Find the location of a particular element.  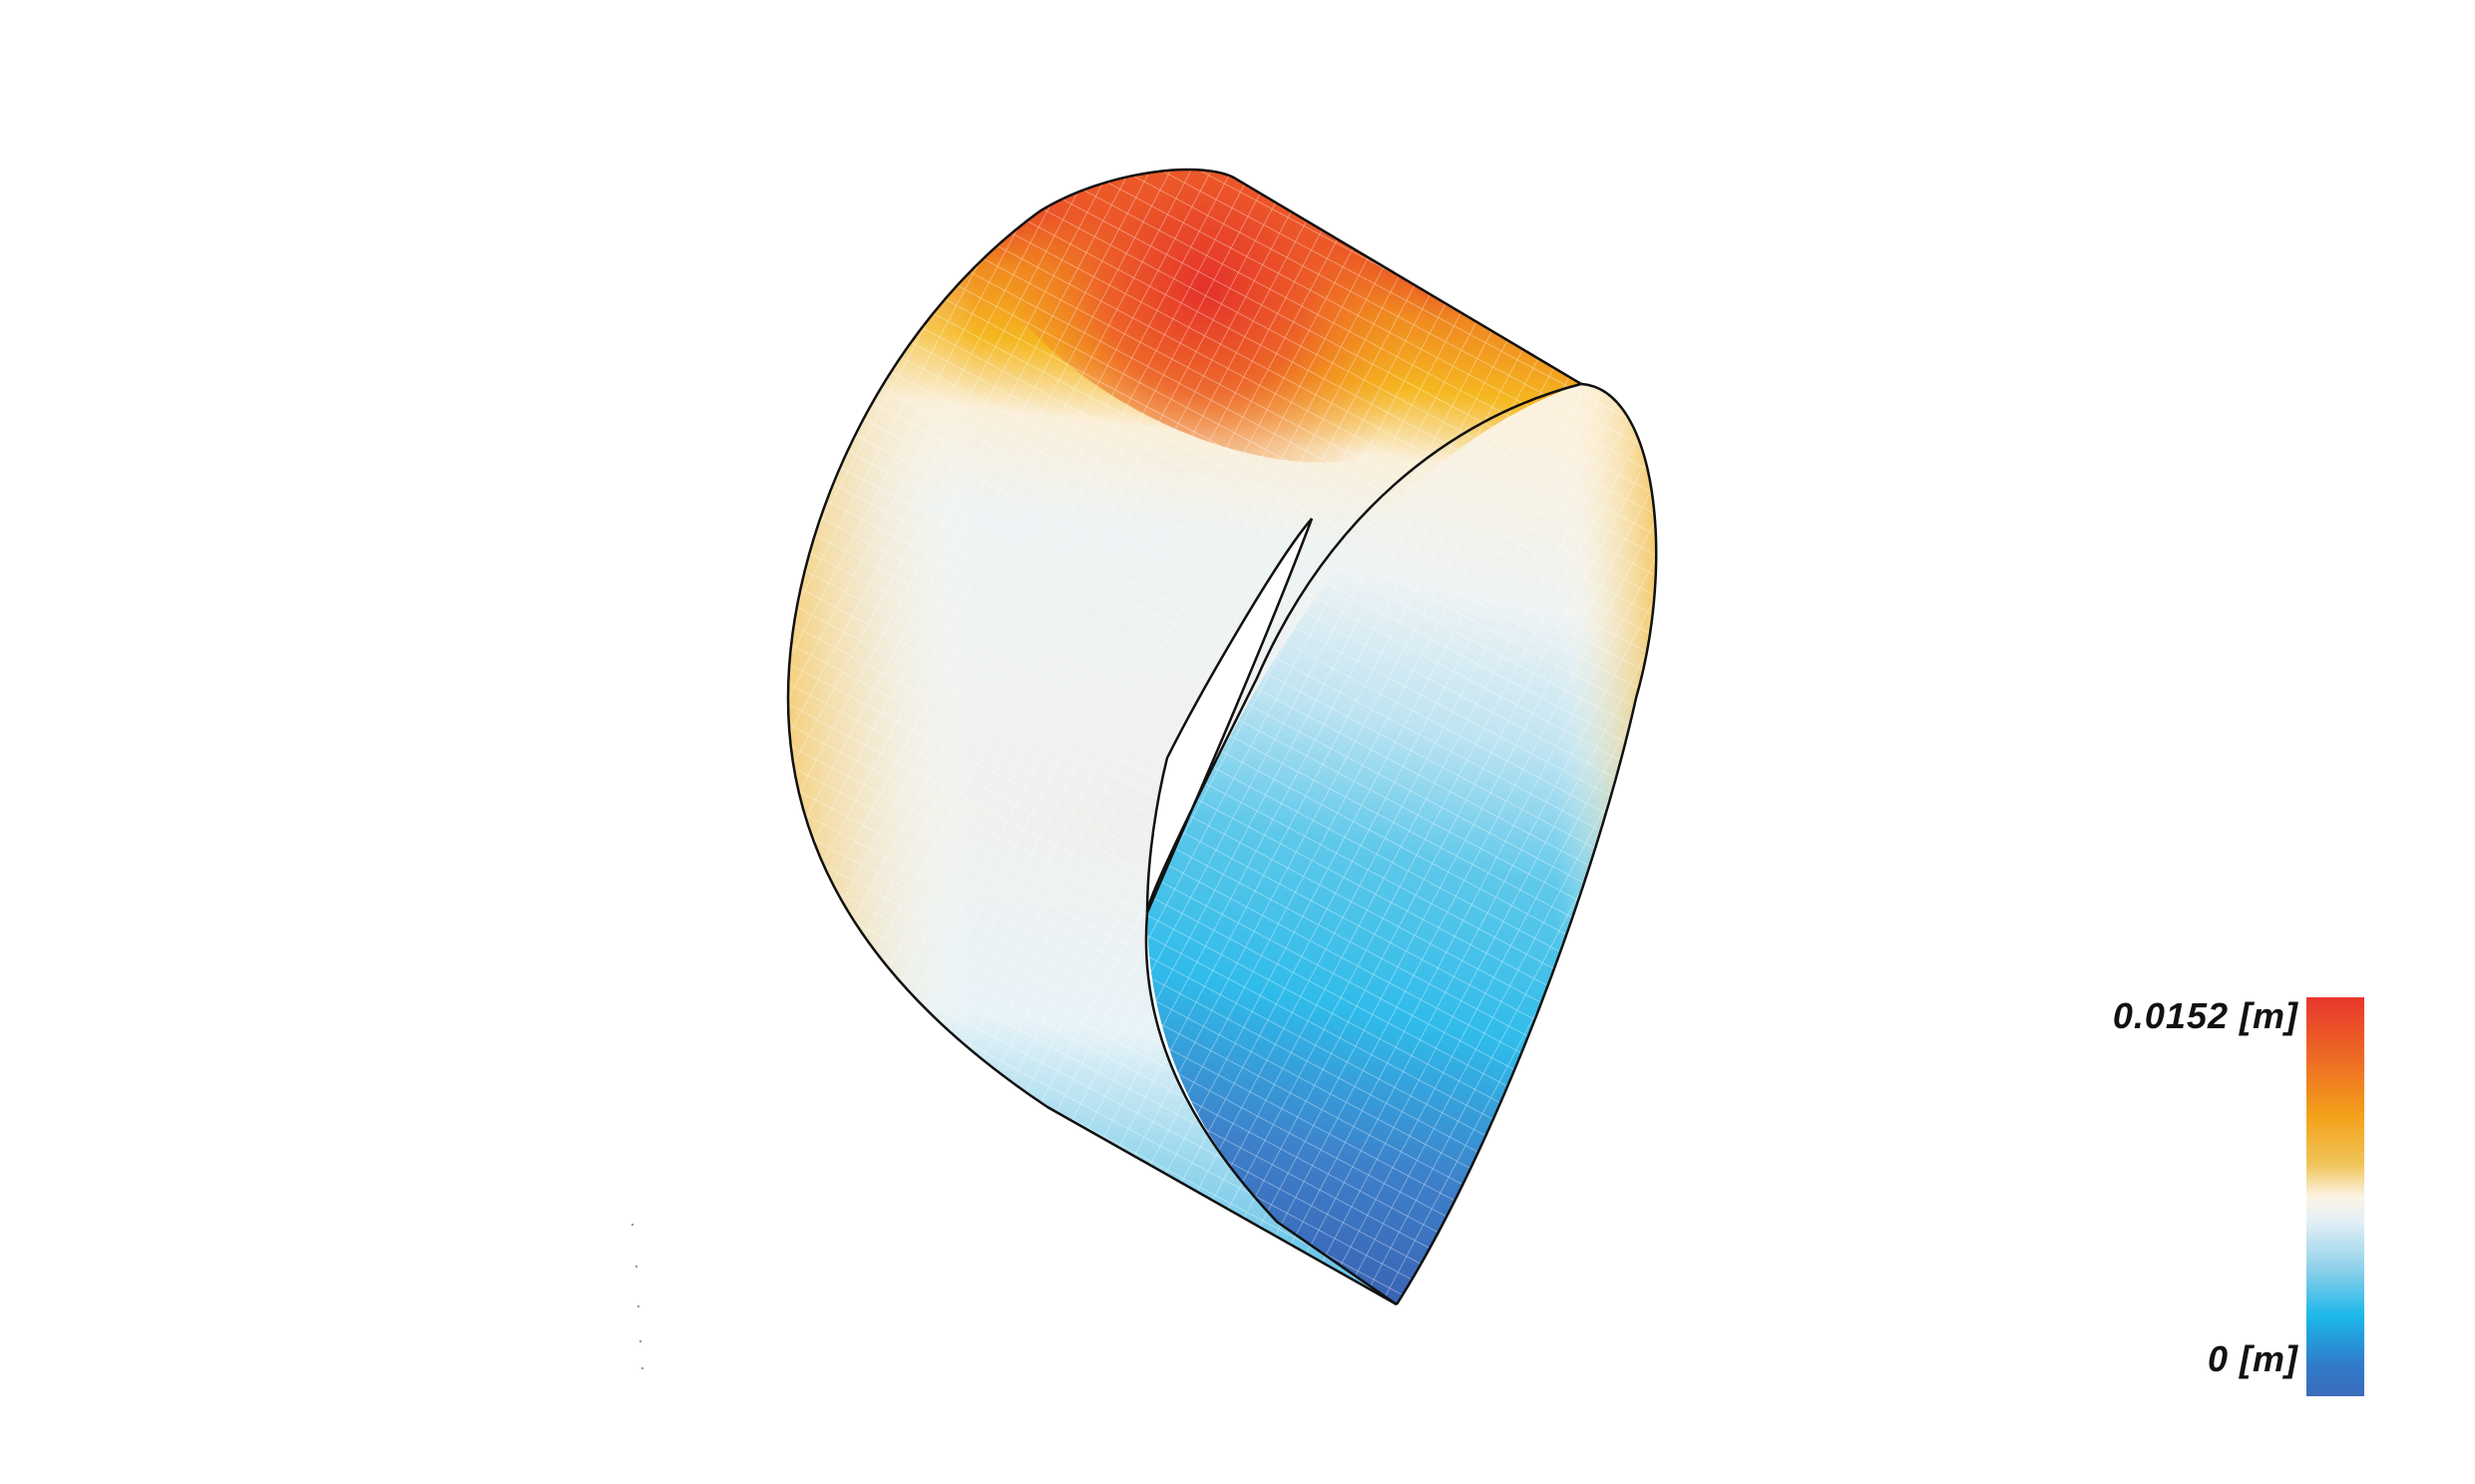

legend-min-label: 0 [m] is located at coordinates (2252, 1358).